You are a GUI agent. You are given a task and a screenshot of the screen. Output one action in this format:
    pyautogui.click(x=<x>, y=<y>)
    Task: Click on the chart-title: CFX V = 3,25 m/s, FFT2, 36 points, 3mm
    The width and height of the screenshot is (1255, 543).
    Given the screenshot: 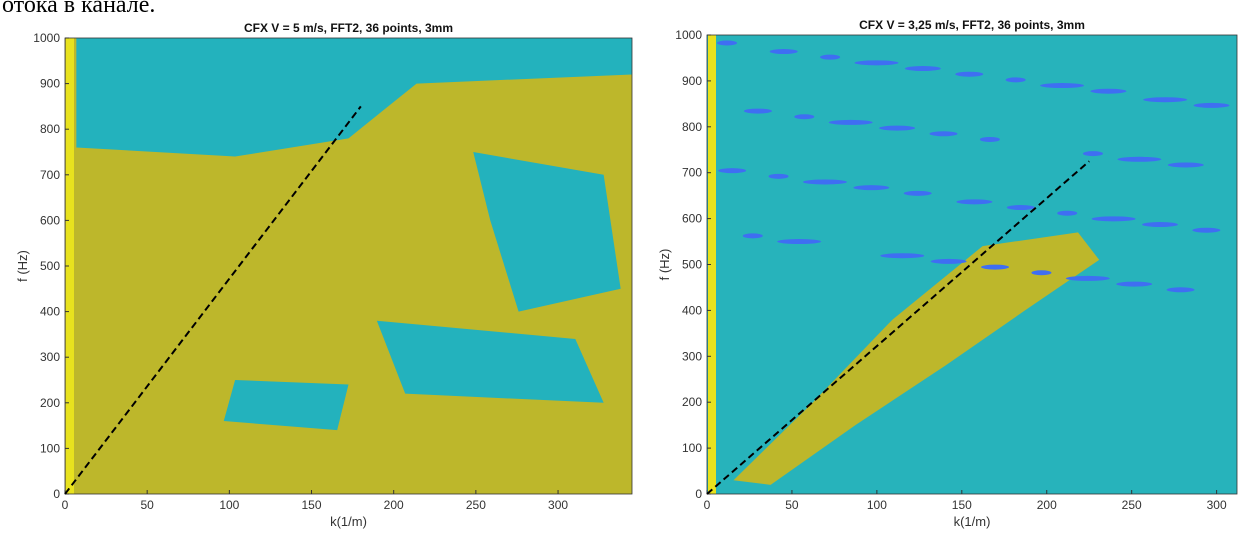 What is the action you would take?
    pyautogui.click(x=972, y=25)
    